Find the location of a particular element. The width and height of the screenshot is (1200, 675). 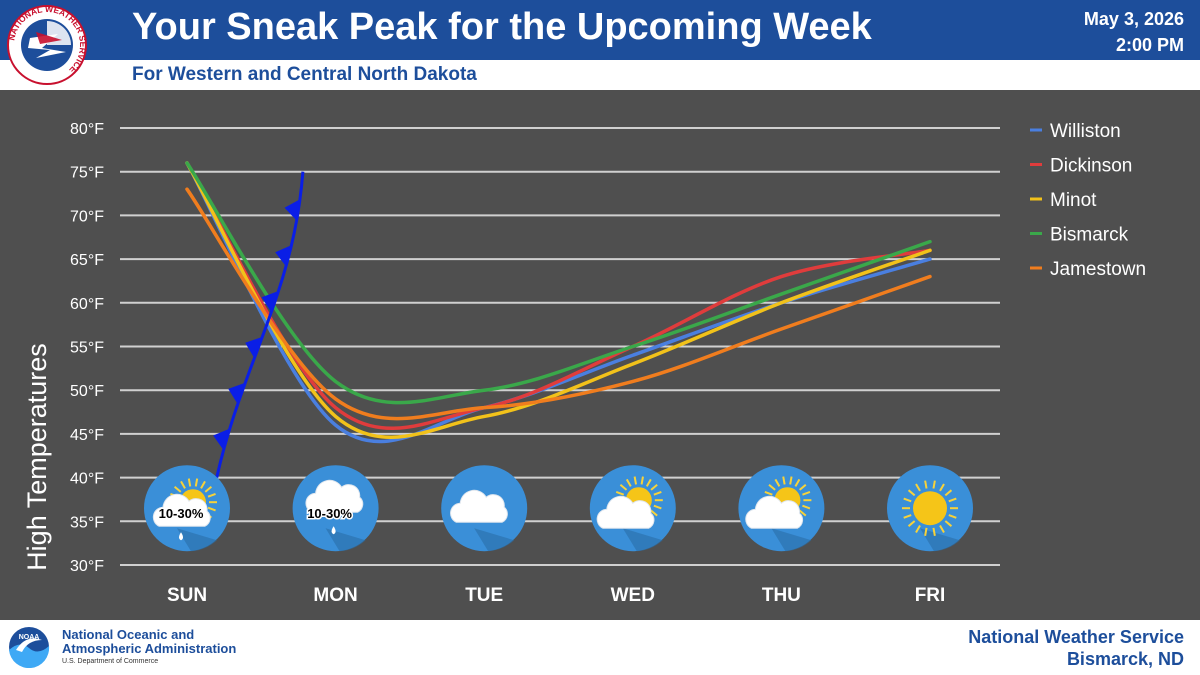

legend-label: Williston is located at coordinates (1085, 131).